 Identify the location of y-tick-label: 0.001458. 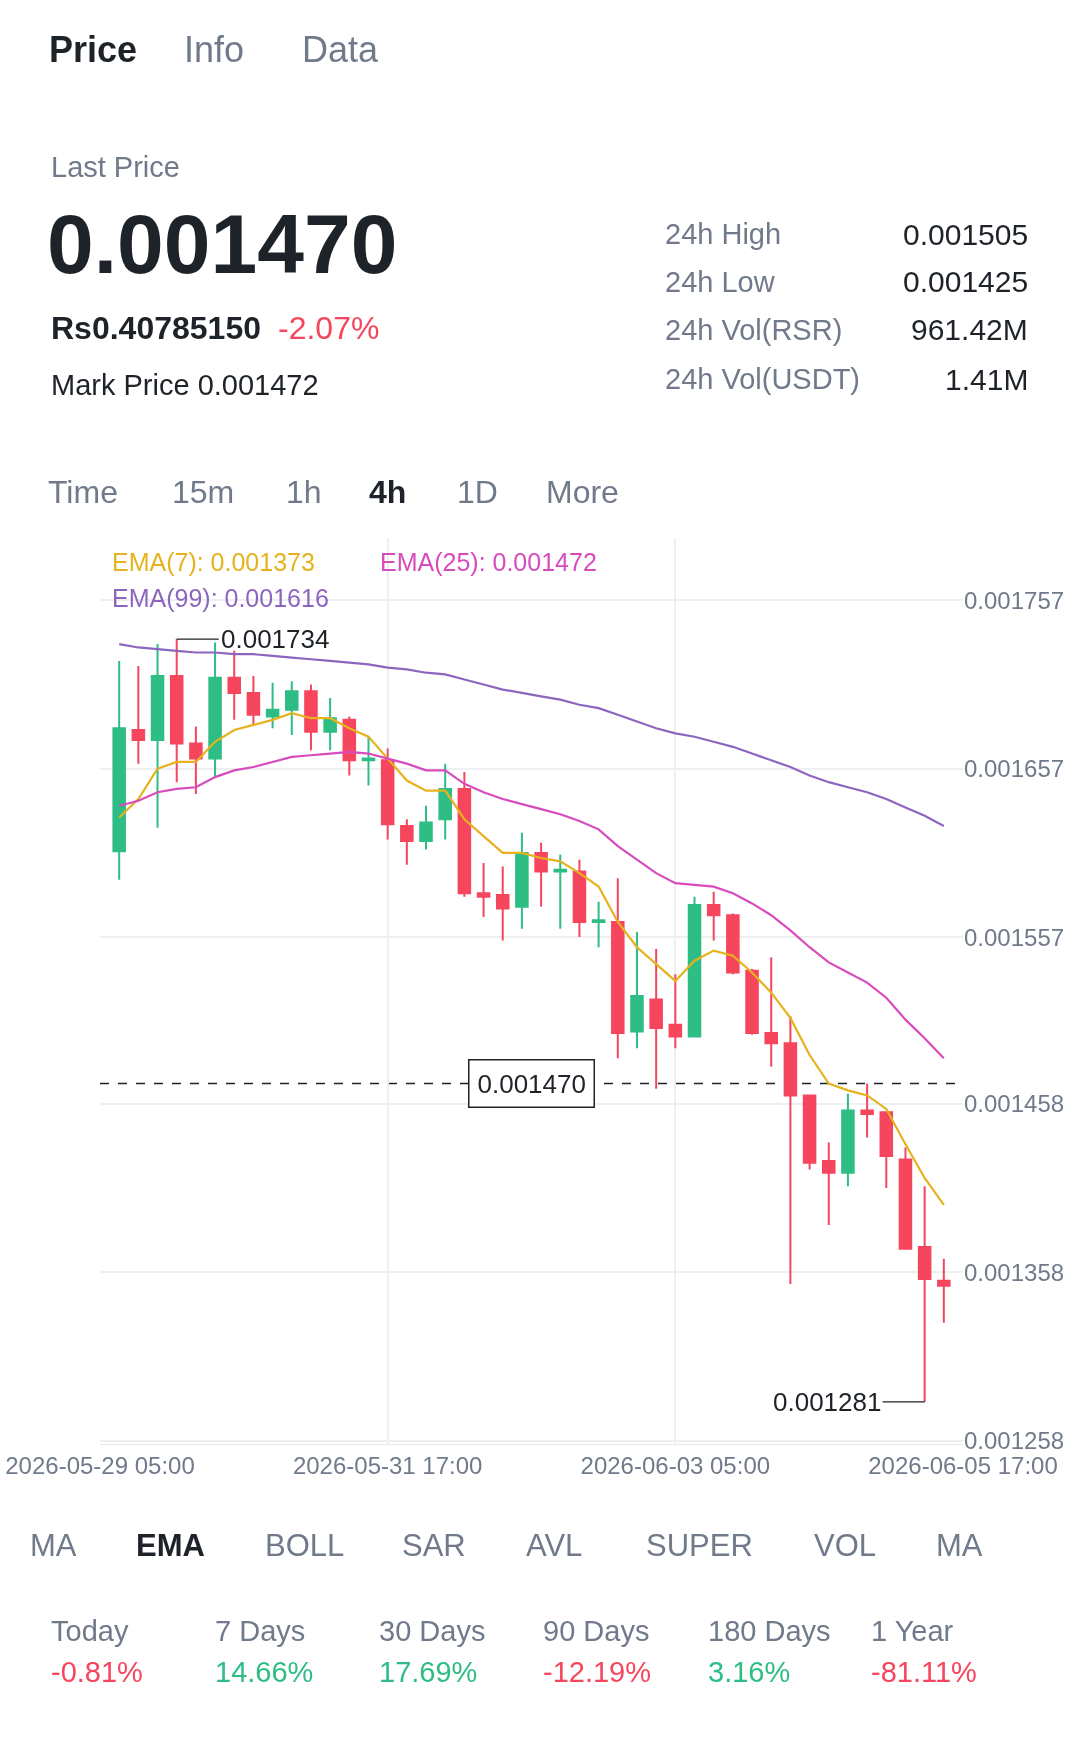
(1014, 1104).